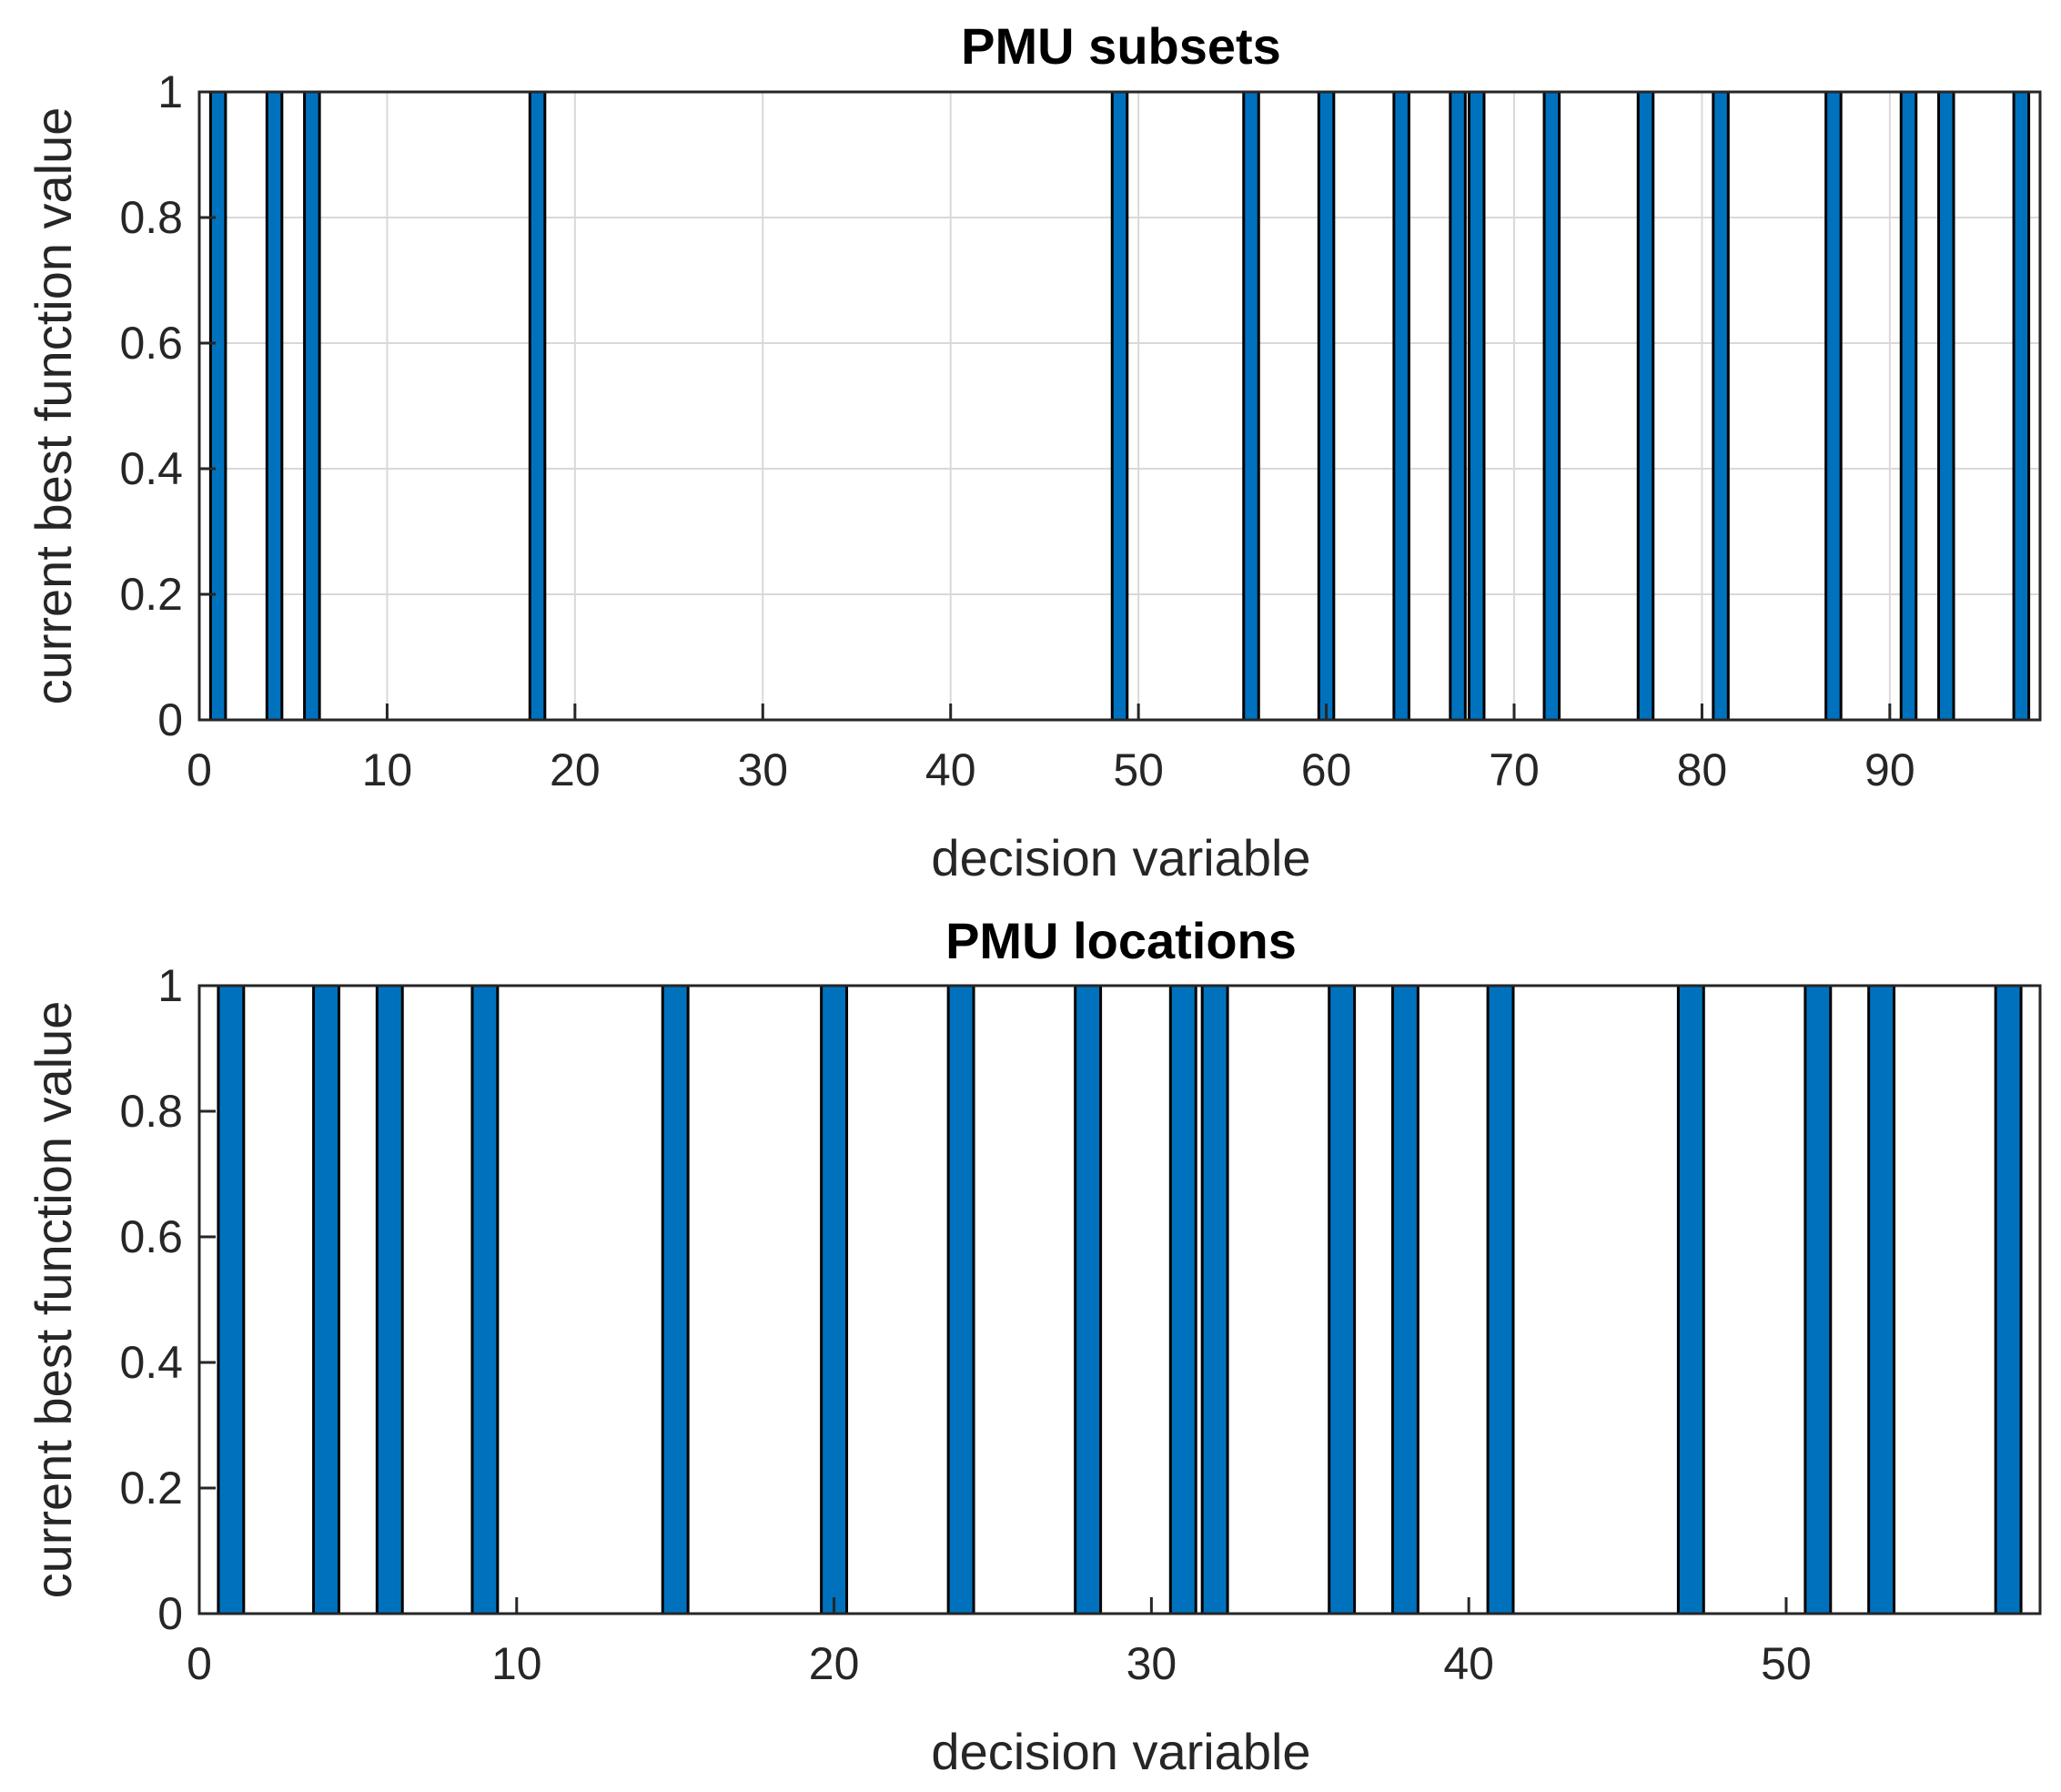 This screenshot has height=1792, width=2061. I want to click on chart-title: PMU subsets, so click(1121, 46).